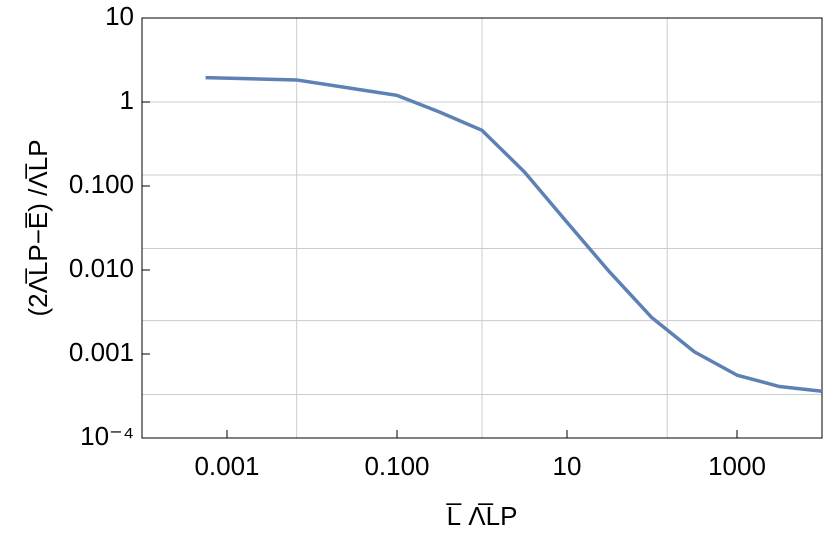 This screenshot has height=543, width=830. I want to click on y-tick-label: 0.100, so click(101, 184).